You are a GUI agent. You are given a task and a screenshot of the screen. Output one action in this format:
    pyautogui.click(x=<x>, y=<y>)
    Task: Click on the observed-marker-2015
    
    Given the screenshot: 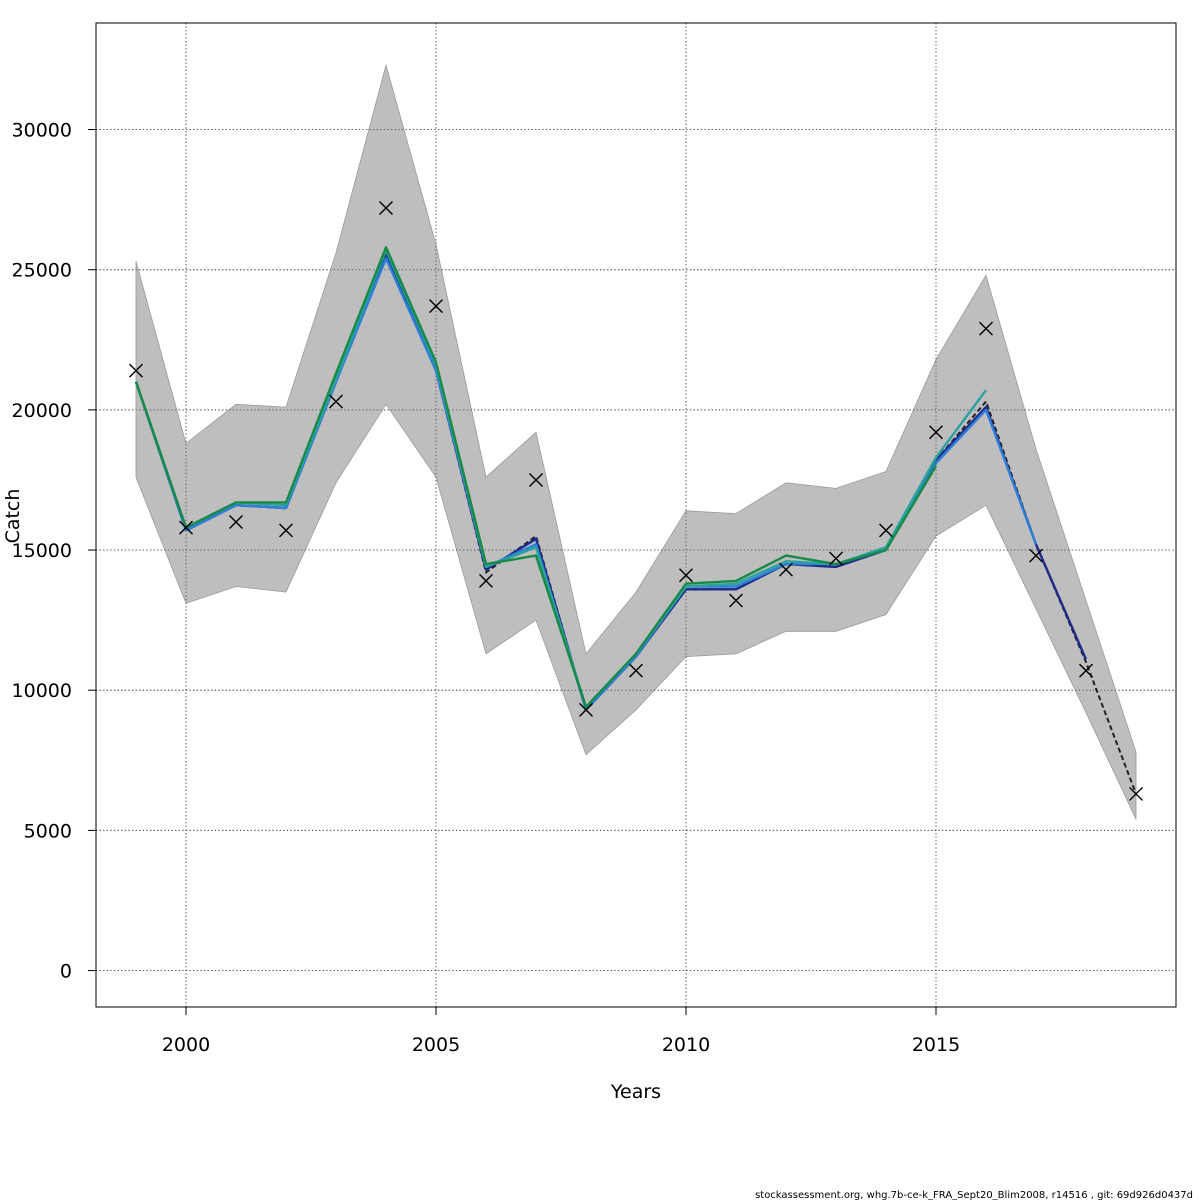 What is the action you would take?
    pyautogui.click(x=936, y=432)
    